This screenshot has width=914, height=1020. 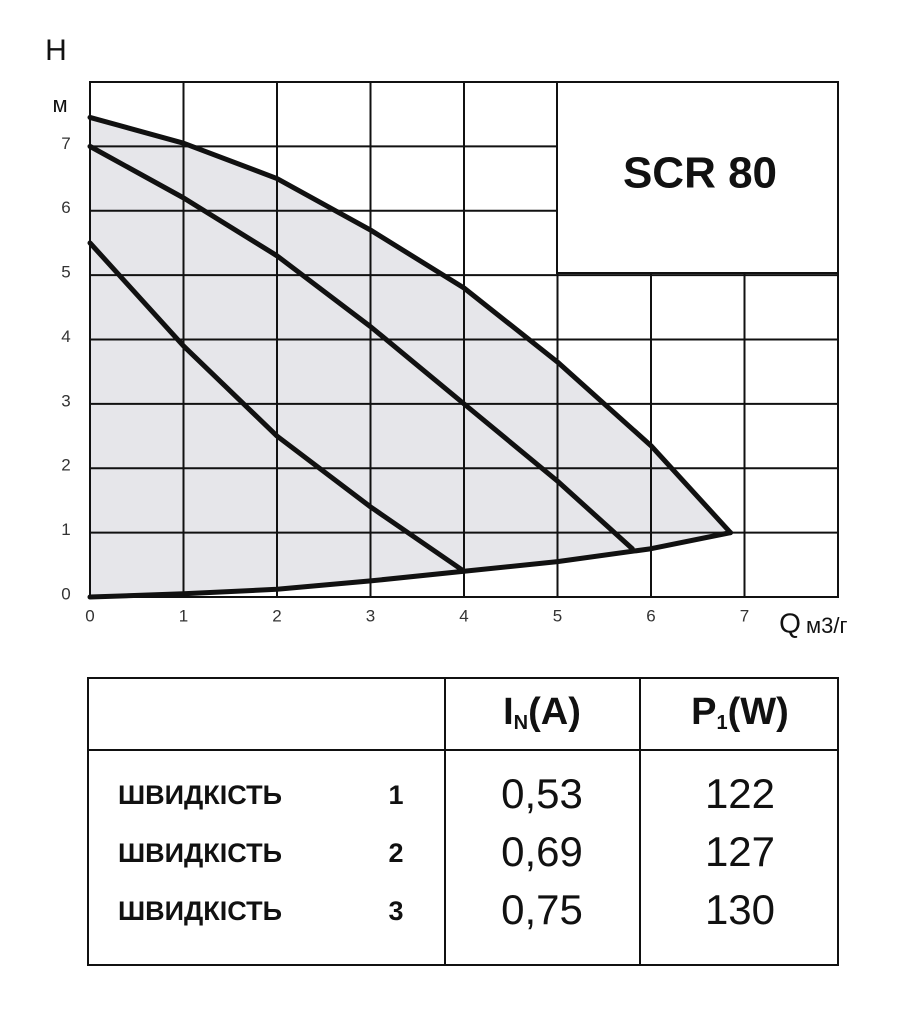 I want to click on y-tick-label: 3, so click(x=65, y=400).